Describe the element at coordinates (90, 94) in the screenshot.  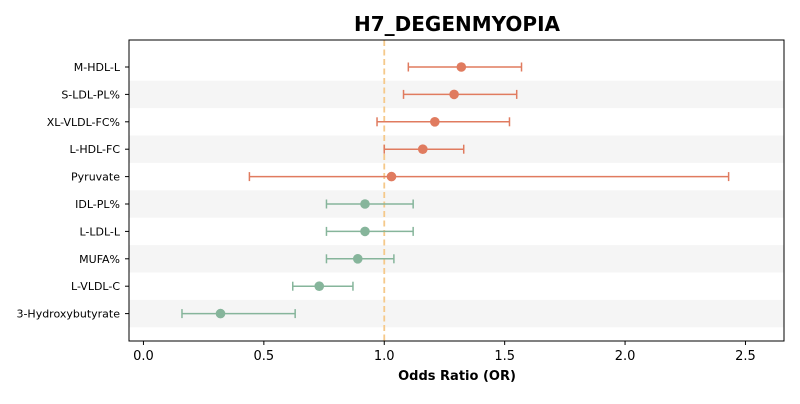
I see `y-tick-label: S-LDL-PL%` at that location.